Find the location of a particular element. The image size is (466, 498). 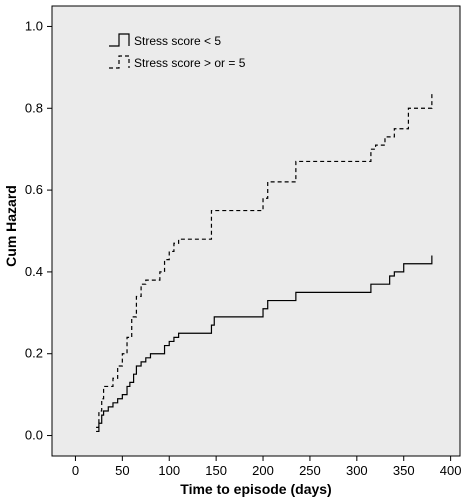

x-tick-label: 300 is located at coordinates (357, 470).